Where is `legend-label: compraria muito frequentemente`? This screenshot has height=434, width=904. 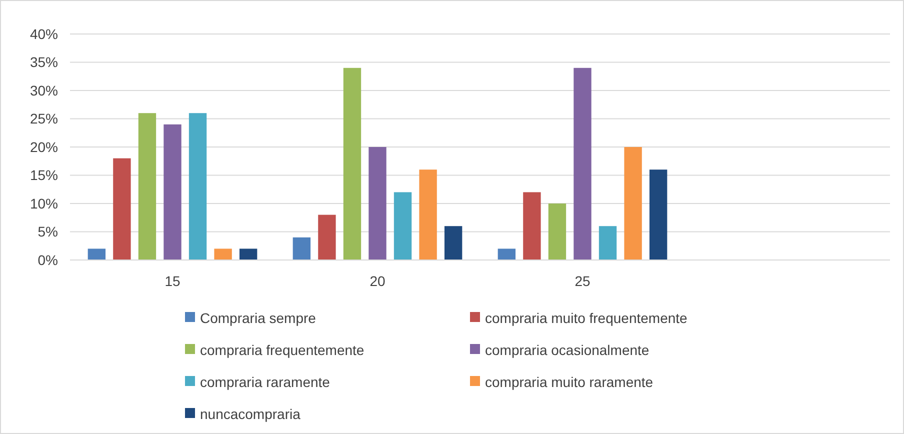 legend-label: compraria muito frequentemente is located at coordinates (586, 318).